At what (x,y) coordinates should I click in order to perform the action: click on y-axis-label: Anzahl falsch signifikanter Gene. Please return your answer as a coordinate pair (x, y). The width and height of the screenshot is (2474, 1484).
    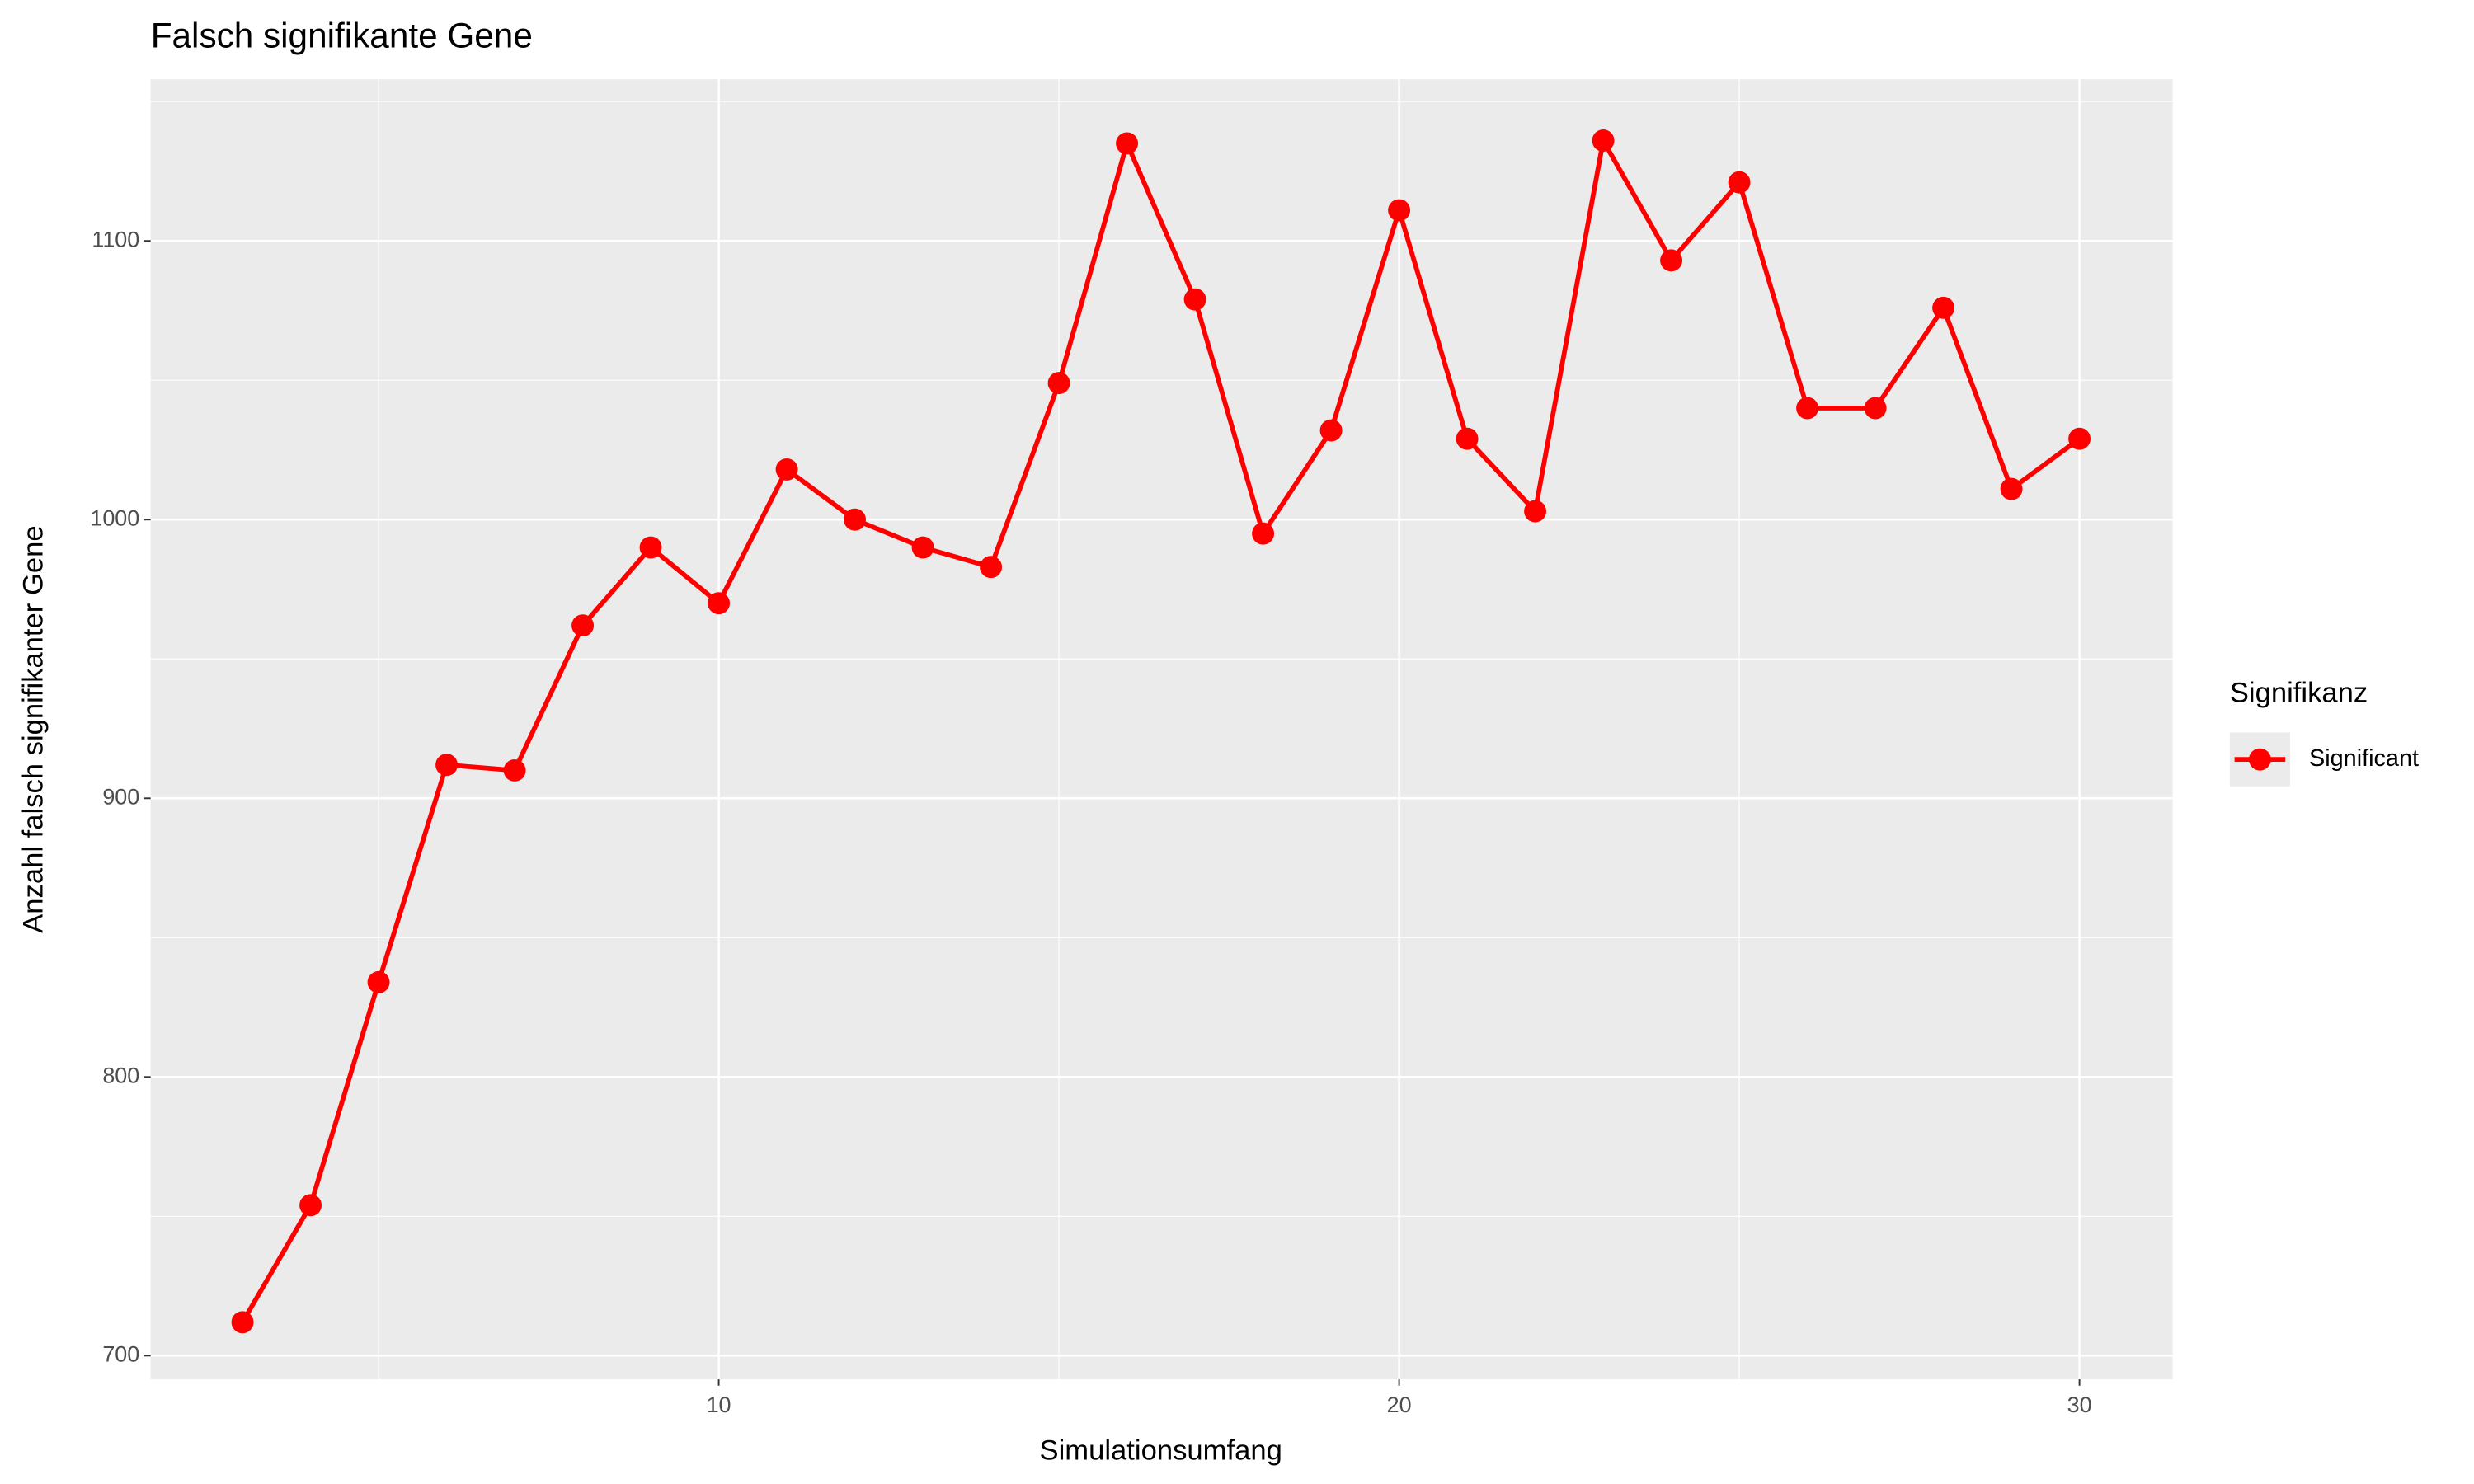
    Looking at the image, I should click on (33, 728).